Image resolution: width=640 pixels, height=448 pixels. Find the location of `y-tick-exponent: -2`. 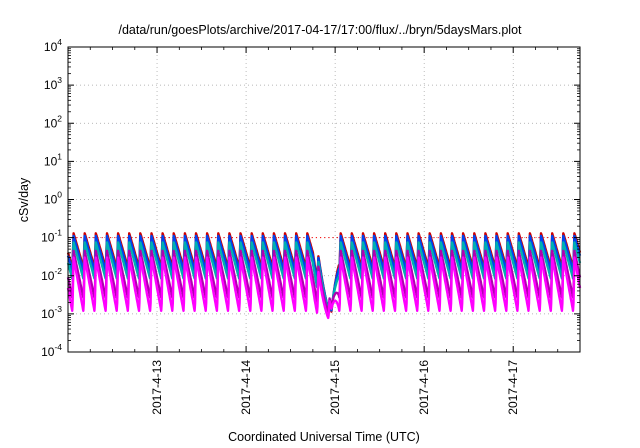

y-tick-exponent: -2 is located at coordinates (58, 271).